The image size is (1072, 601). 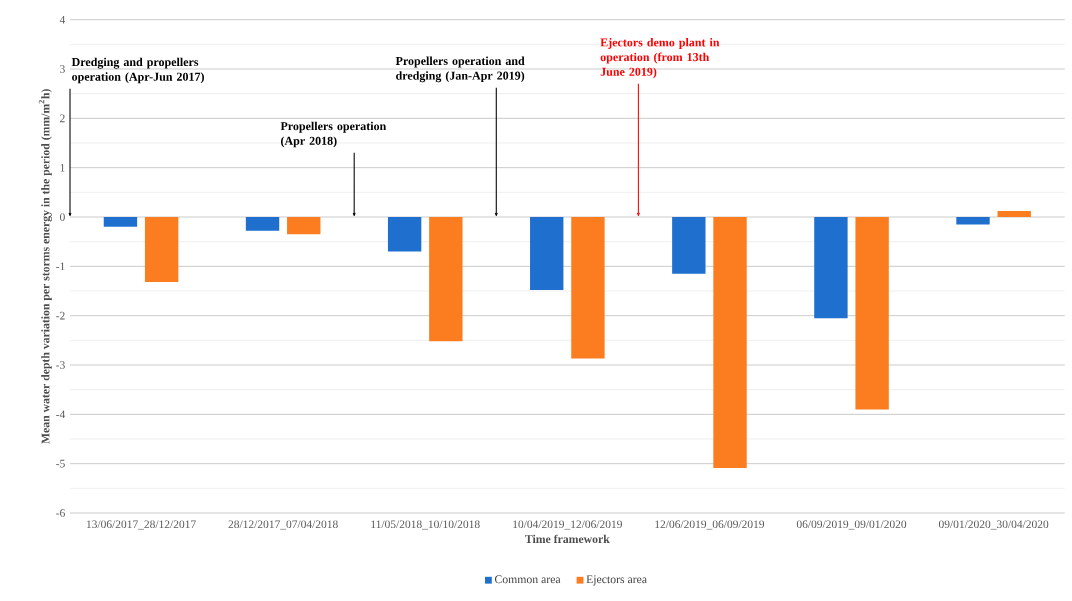 What do you see at coordinates (60, 513) in the screenshot?
I see `y-tick-label: -6` at bounding box center [60, 513].